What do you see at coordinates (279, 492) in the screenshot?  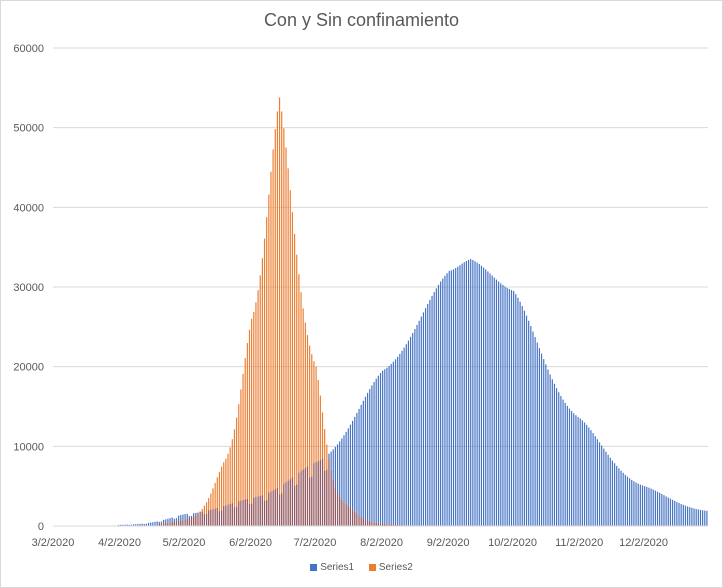 I see `overlap-bars` at bounding box center [279, 492].